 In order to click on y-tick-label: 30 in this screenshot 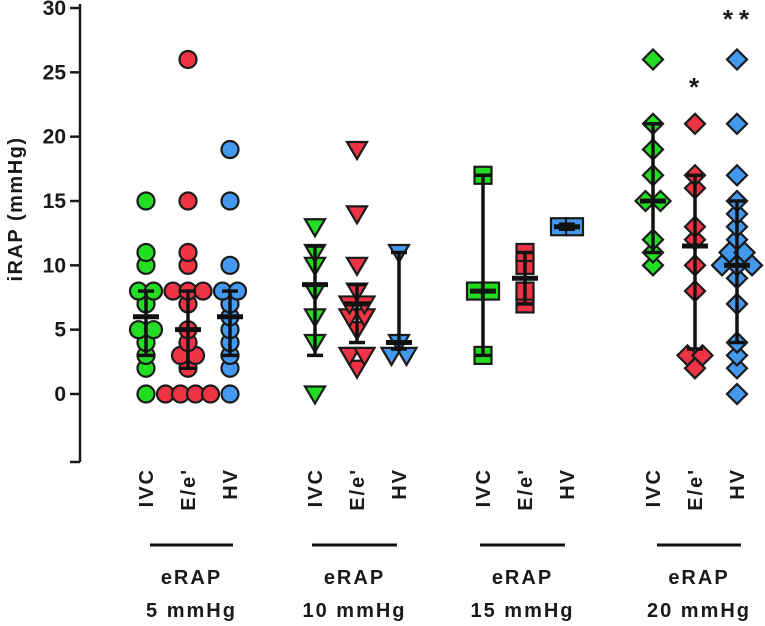, I will do `click(54, 10)`.